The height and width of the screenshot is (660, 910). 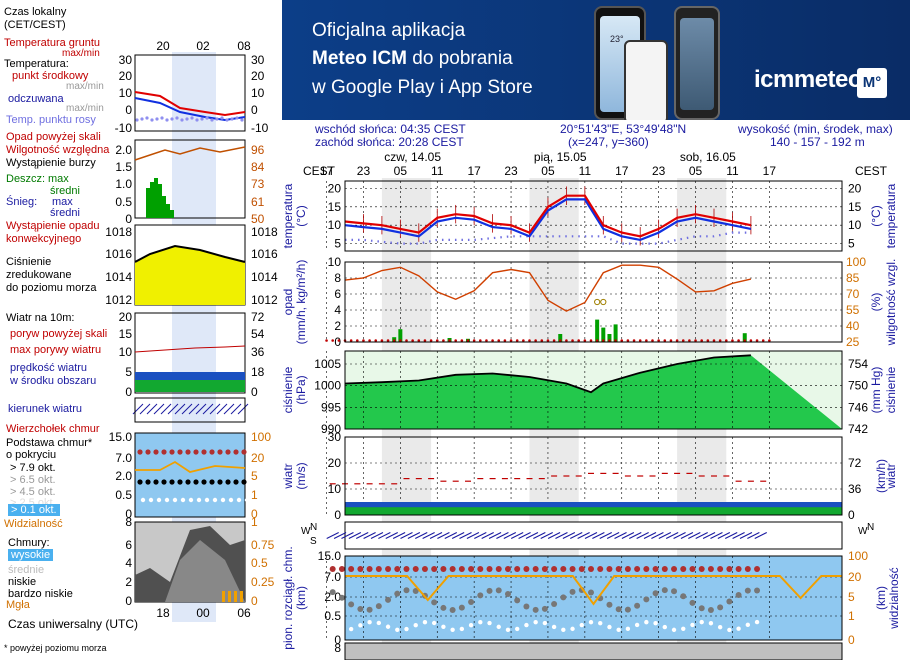 I want to click on apparent-temp-line, so click(x=548, y=220).